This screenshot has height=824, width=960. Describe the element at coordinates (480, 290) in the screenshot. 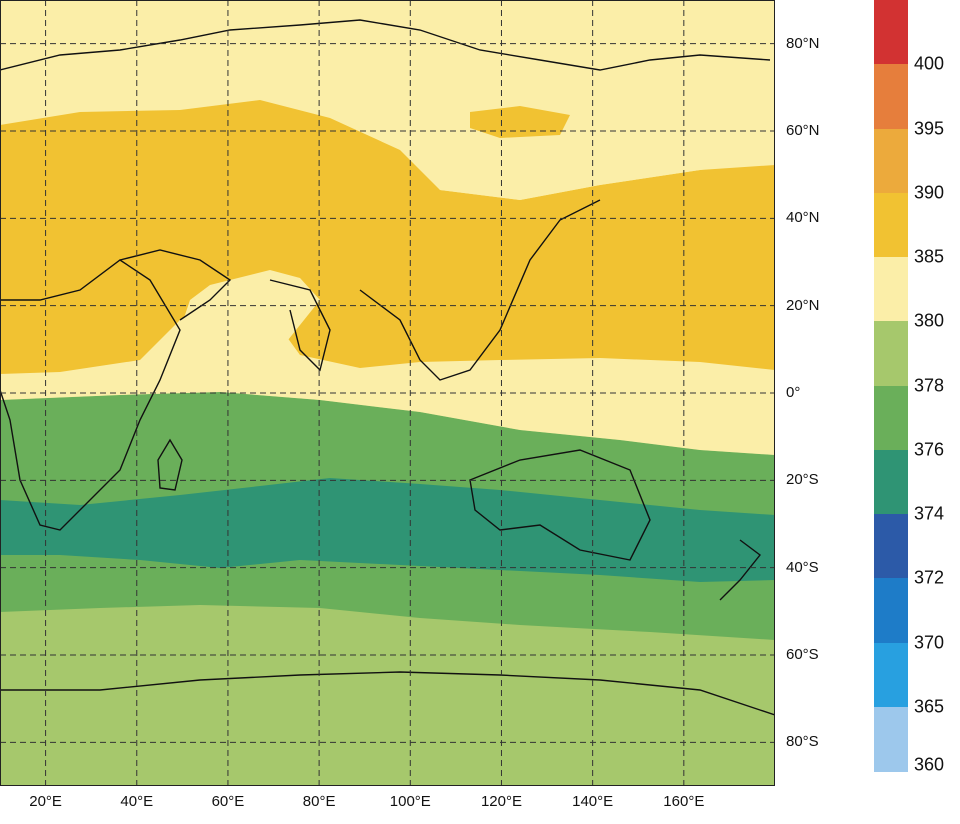

I see `coast-southeast-asia` at that location.